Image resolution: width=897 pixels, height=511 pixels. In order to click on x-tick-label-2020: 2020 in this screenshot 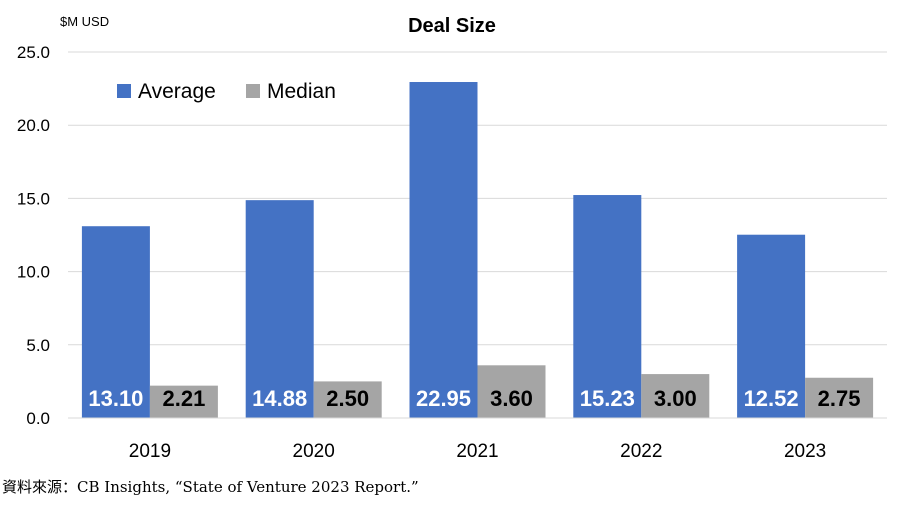, I will do `click(314, 451)`.